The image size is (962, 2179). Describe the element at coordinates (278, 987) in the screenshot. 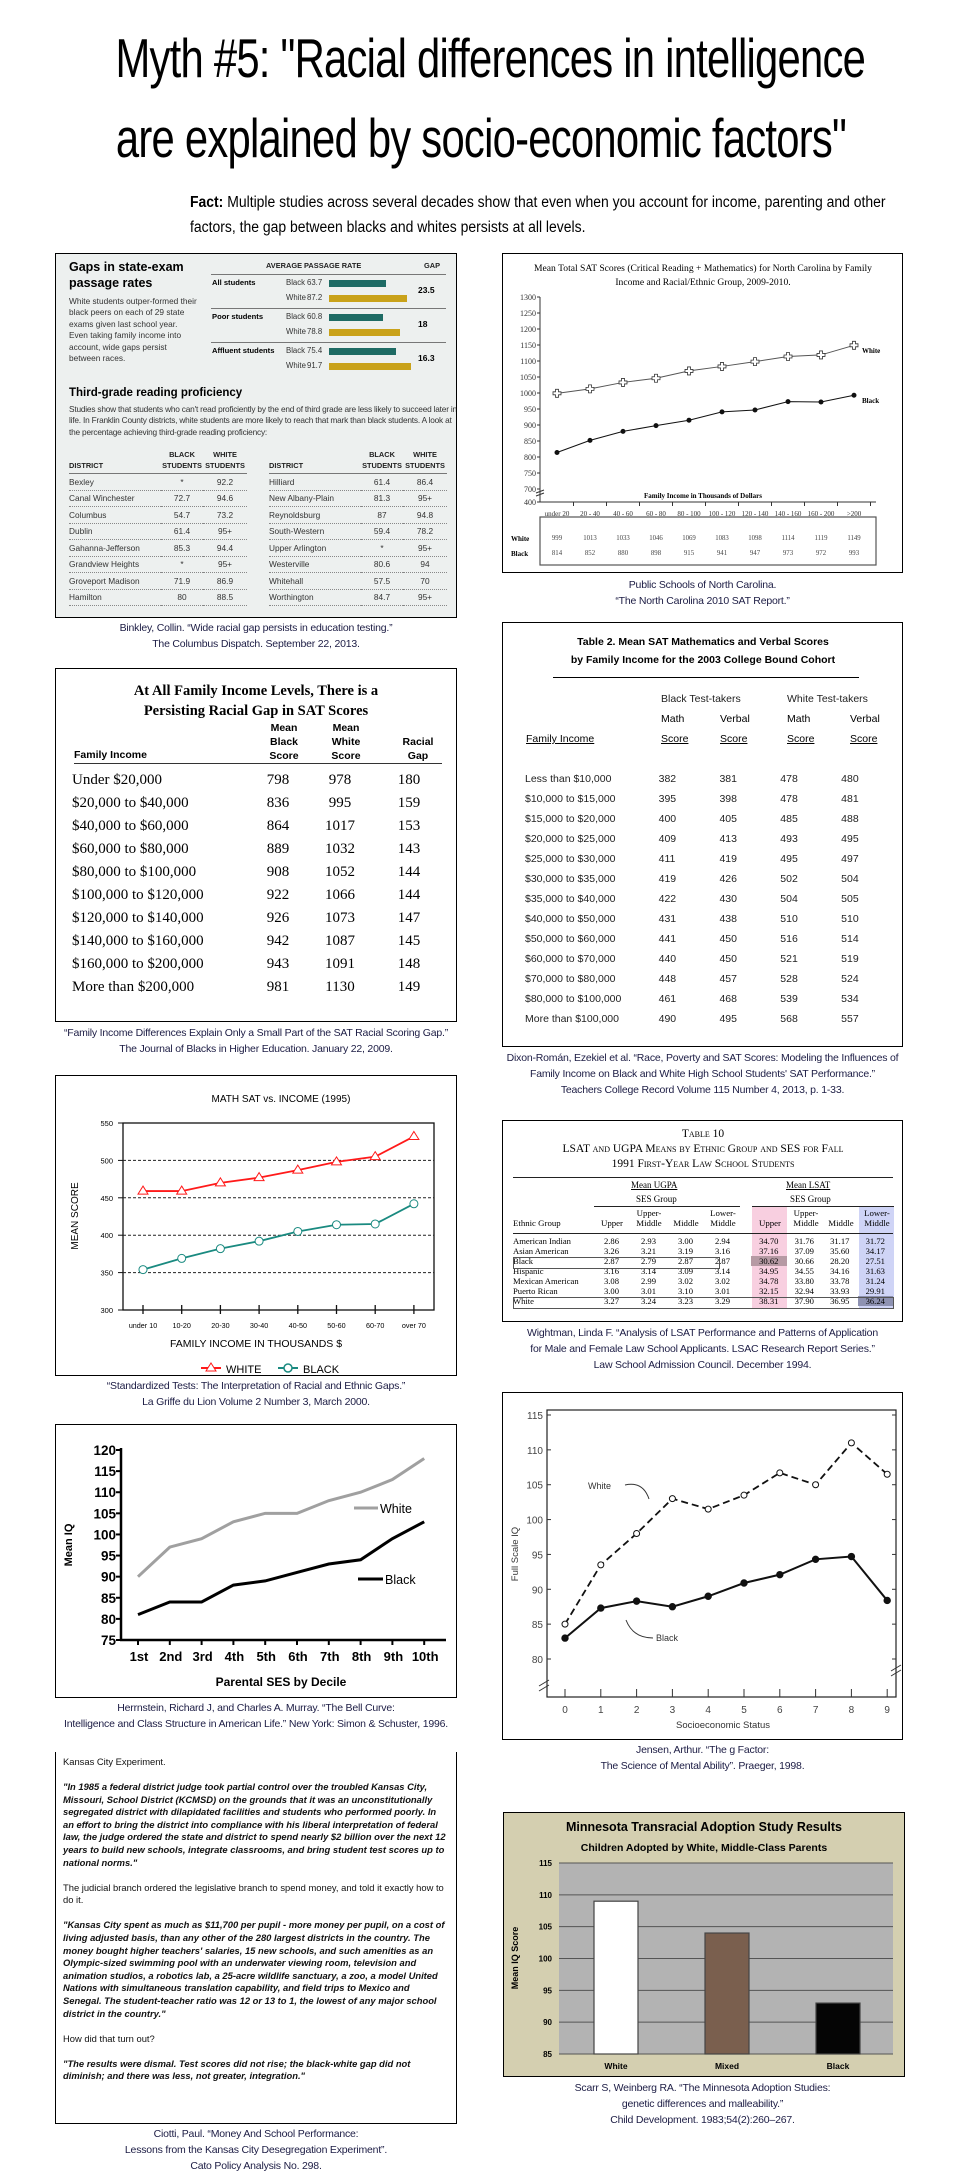

I see `table-cell: 981` at that location.